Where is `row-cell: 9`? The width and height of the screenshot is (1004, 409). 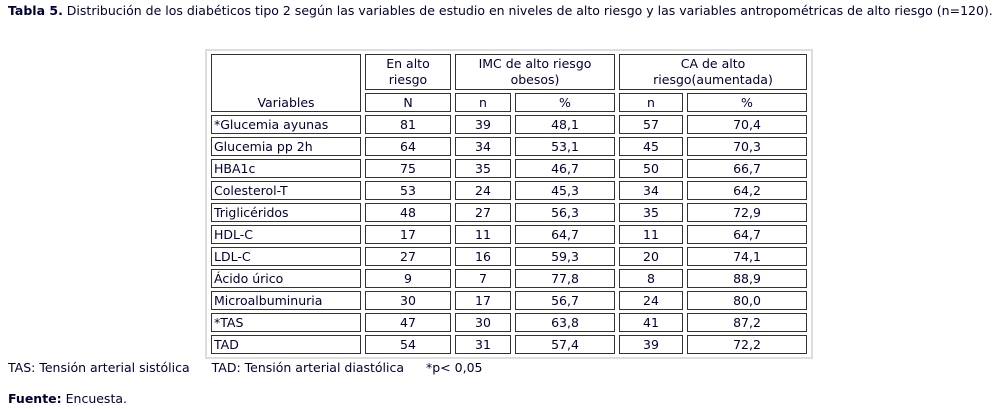 row-cell: 9 is located at coordinates (408, 278).